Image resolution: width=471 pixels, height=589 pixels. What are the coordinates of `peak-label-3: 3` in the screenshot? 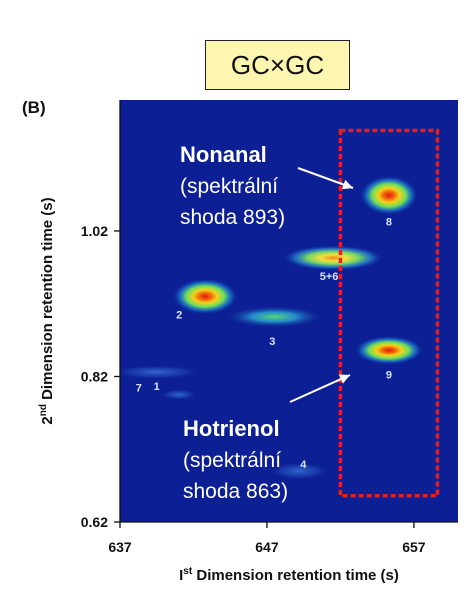 It's located at (272, 342).